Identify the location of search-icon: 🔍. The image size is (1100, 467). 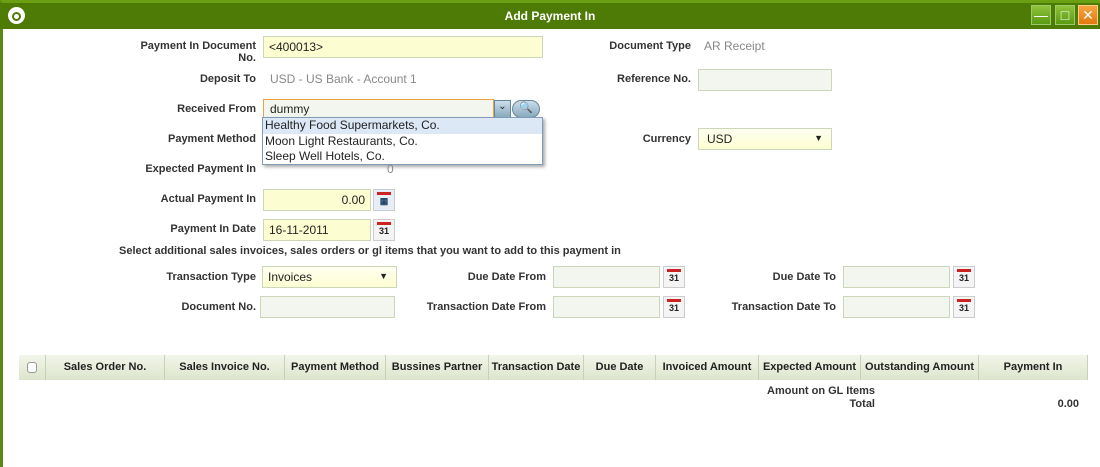
(526, 109).